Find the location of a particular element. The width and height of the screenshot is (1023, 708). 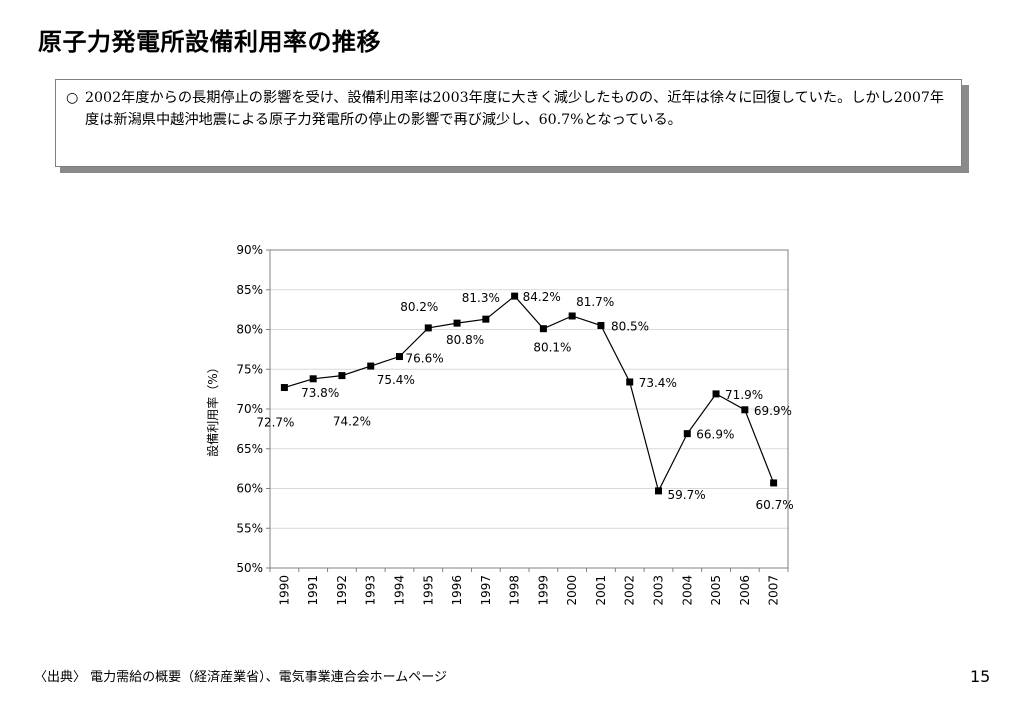

data-label: 75.4% is located at coordinates (396, 380).